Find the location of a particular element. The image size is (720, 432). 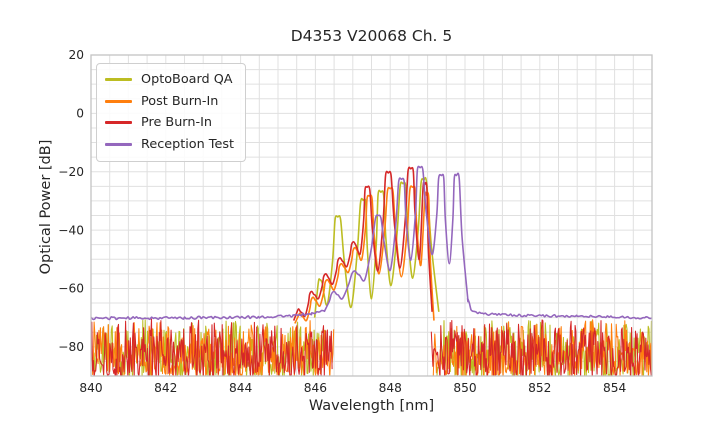

legend-item-post-burn-in: Post Burn-In is located at coordinates (169, 102).